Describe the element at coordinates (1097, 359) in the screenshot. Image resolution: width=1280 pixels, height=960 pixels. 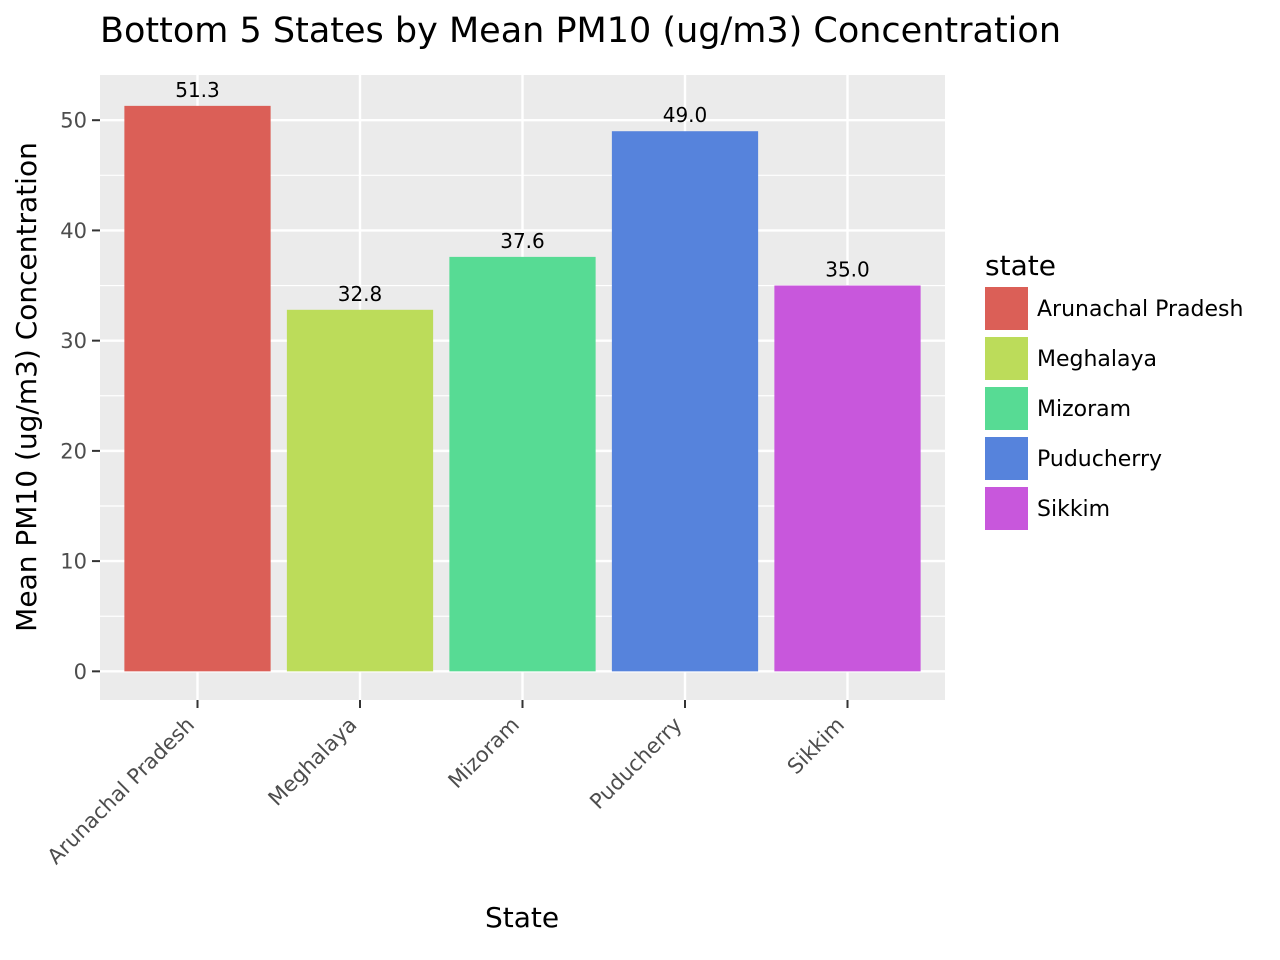
I see `legend-label: Meghalaya` at that location.